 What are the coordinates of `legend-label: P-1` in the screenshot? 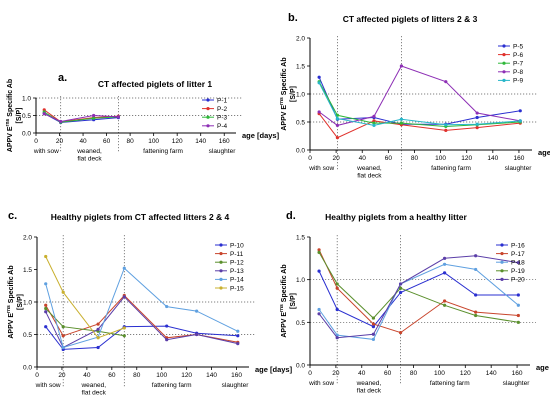 It's located at (222, 100).